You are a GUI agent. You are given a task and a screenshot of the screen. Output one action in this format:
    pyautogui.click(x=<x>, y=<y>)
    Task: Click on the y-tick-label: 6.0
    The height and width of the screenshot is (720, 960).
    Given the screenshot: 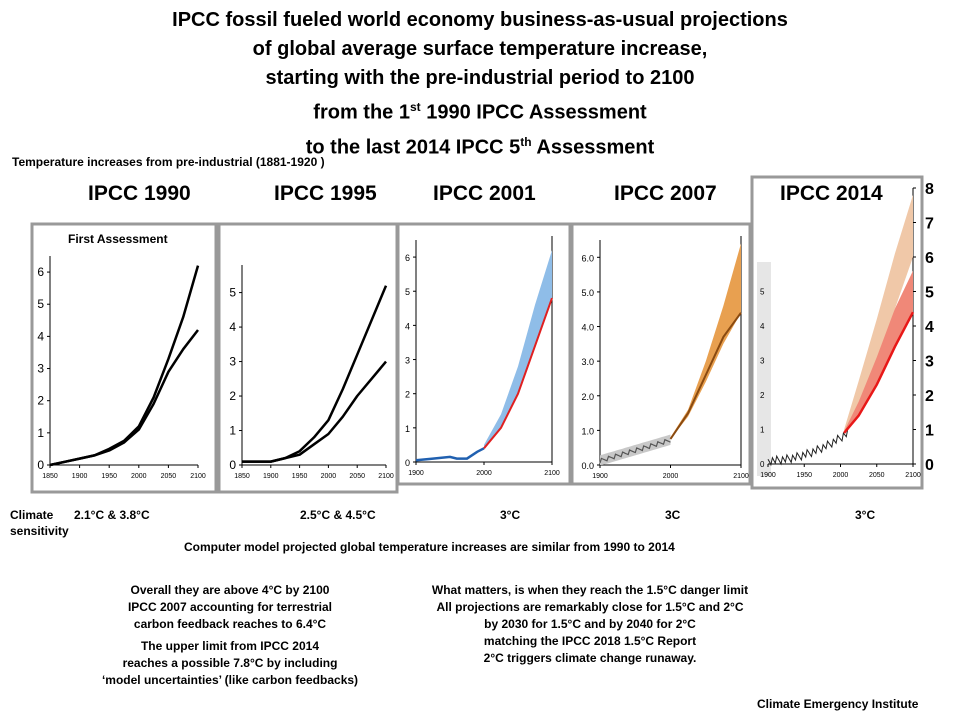 What is the action you would take?
    pyautogui.click(x=587, y=258)
    